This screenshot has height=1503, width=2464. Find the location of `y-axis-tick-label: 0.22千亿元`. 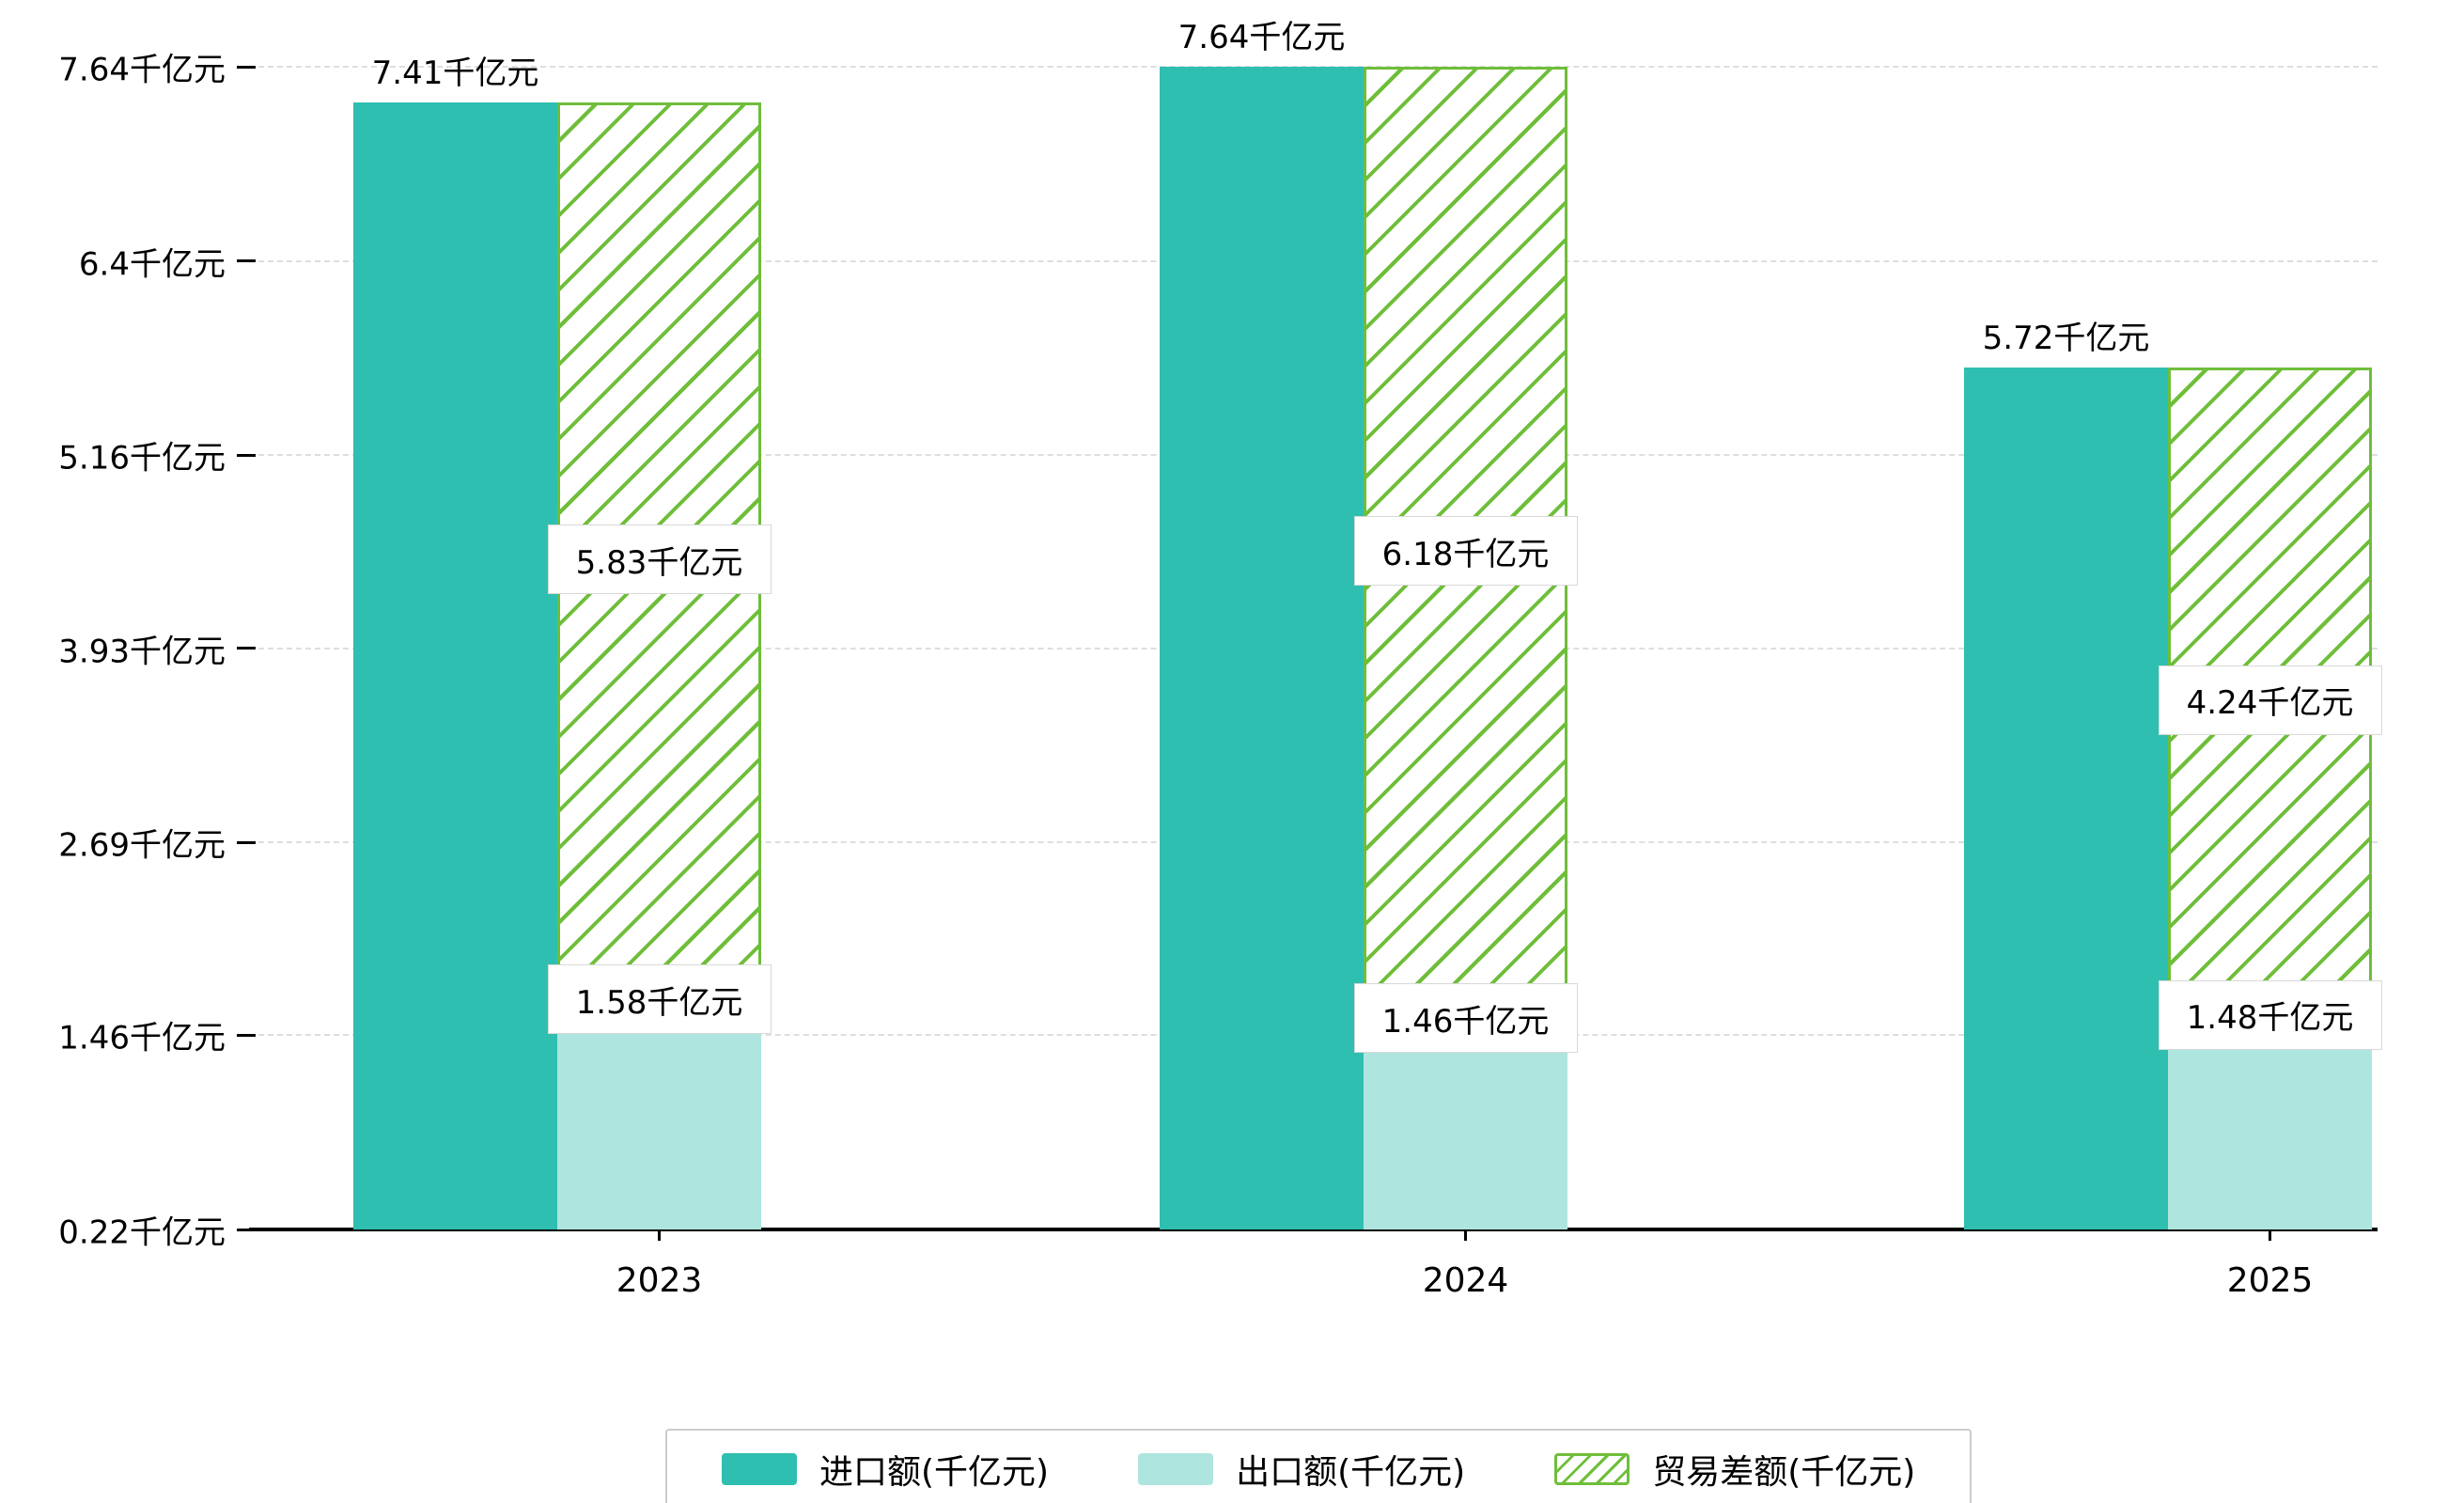

y-axis-tick-label: 0.22千亿元 is located at coordinates (142, 1232).